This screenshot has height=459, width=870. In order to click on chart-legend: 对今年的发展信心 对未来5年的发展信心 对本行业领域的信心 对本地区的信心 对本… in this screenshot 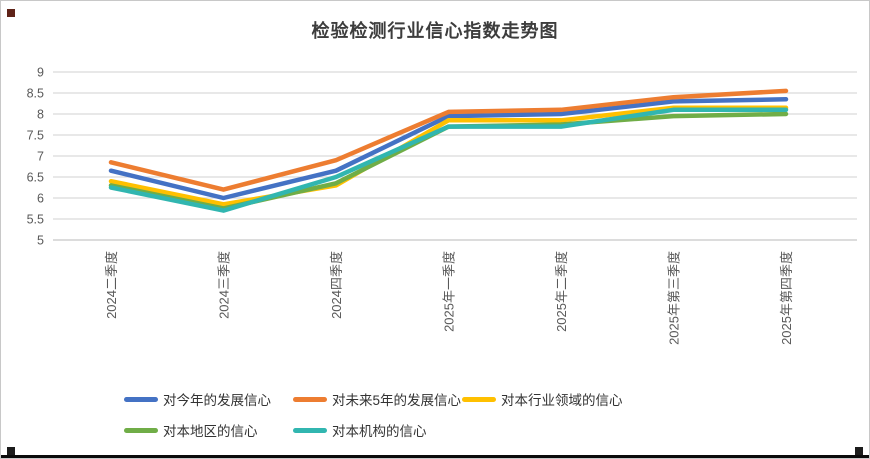, I will do `click(373, 415)`.